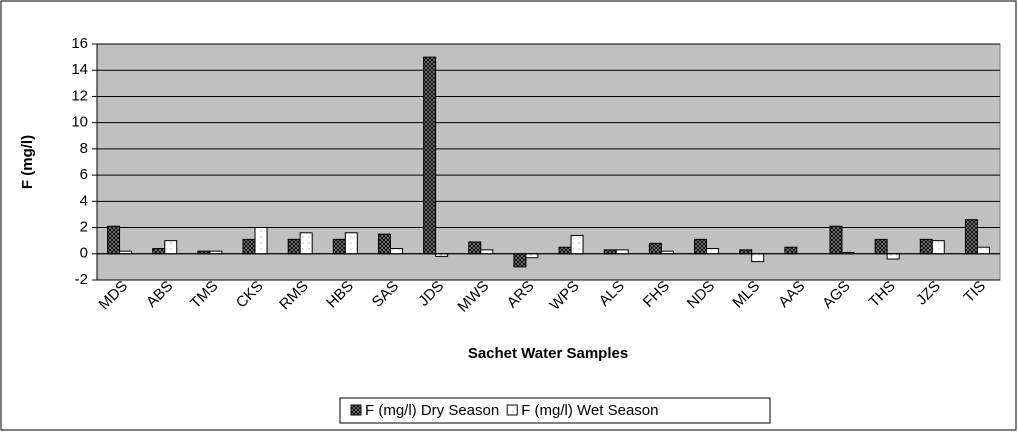  I want to click on legend, so click(555, 410).